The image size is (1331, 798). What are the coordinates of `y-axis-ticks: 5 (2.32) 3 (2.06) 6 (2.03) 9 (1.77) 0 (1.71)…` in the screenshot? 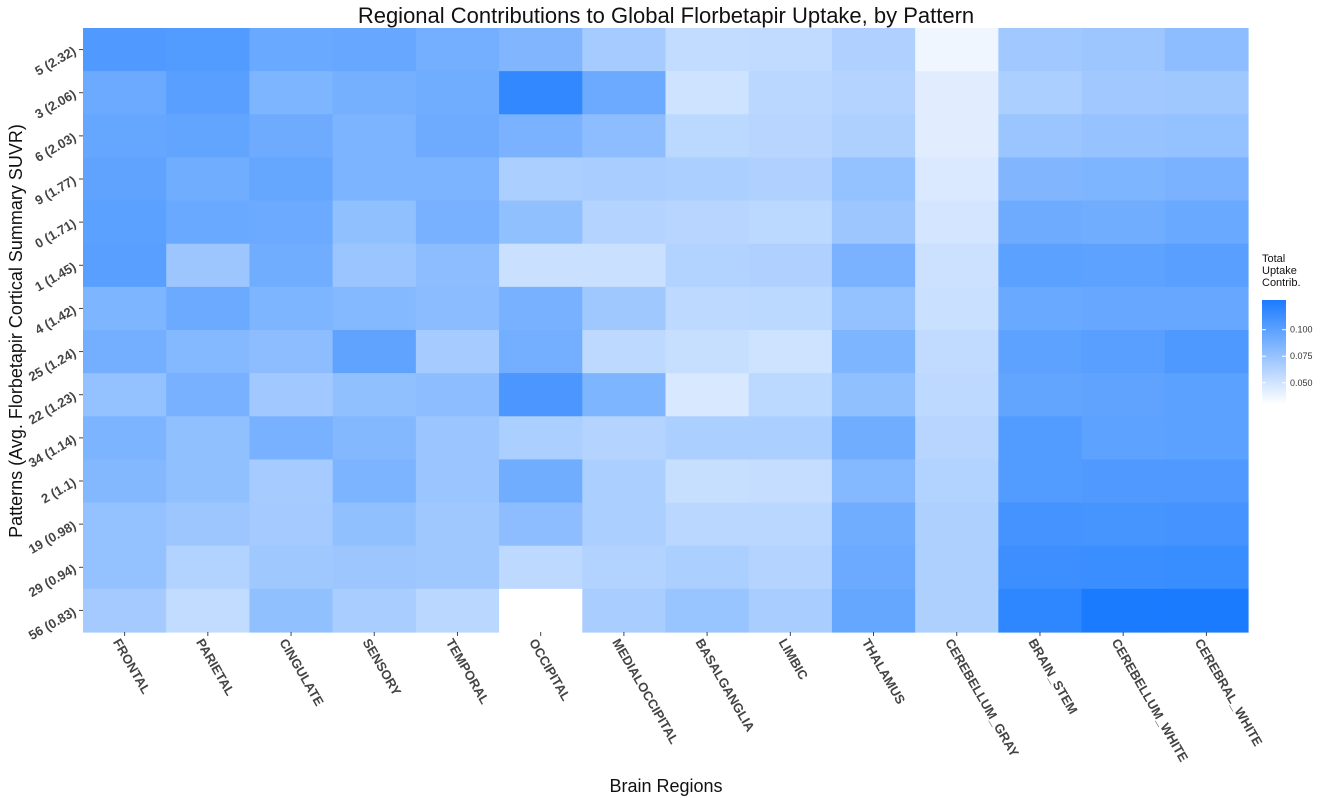 It's located at (54, 343).